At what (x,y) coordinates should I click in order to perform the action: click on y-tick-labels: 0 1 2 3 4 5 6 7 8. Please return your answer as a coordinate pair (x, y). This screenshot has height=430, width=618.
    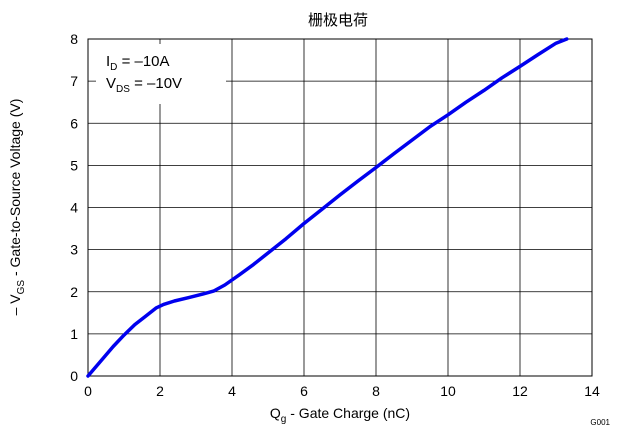
    Looking at the image, I should click on (74, 207).